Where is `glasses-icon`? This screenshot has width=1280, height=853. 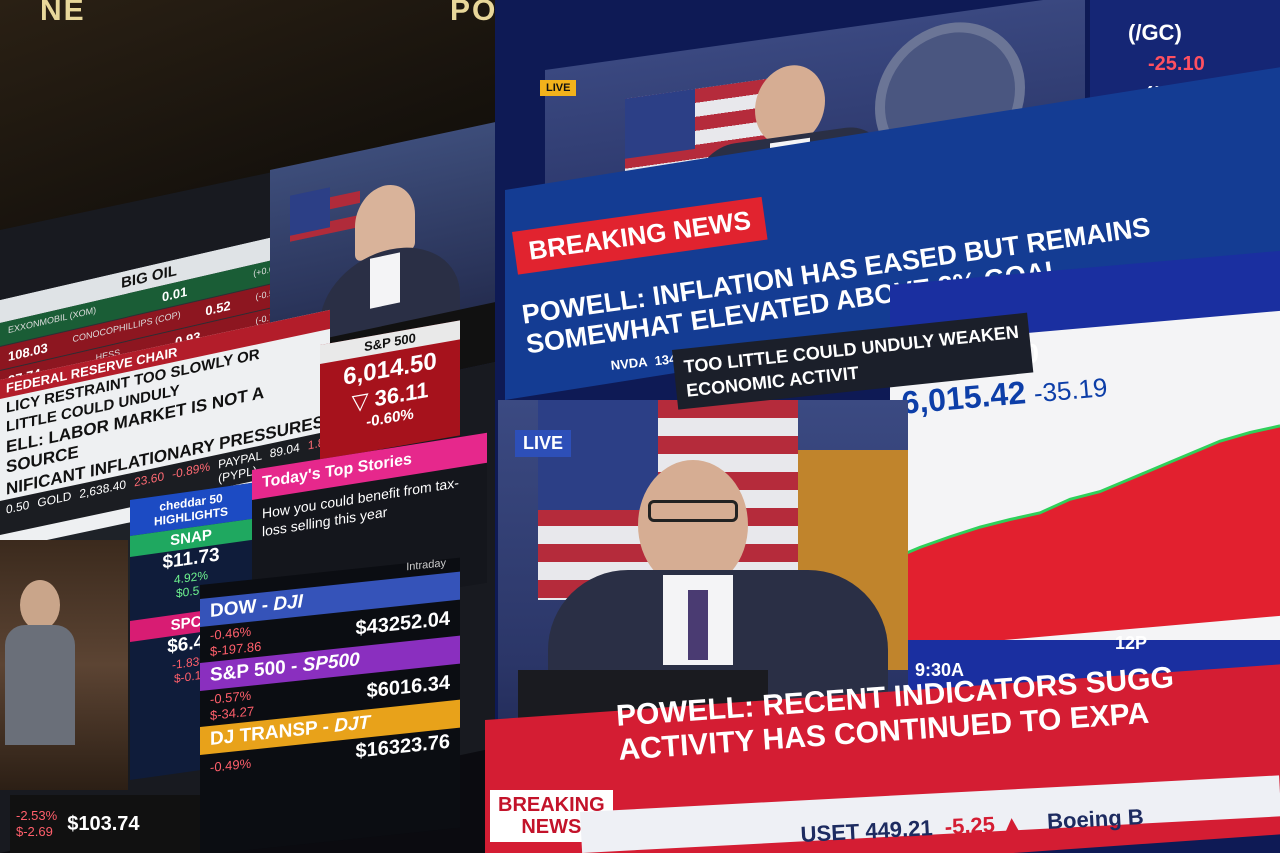
glasses-icon is located at coordinates (693, 511).